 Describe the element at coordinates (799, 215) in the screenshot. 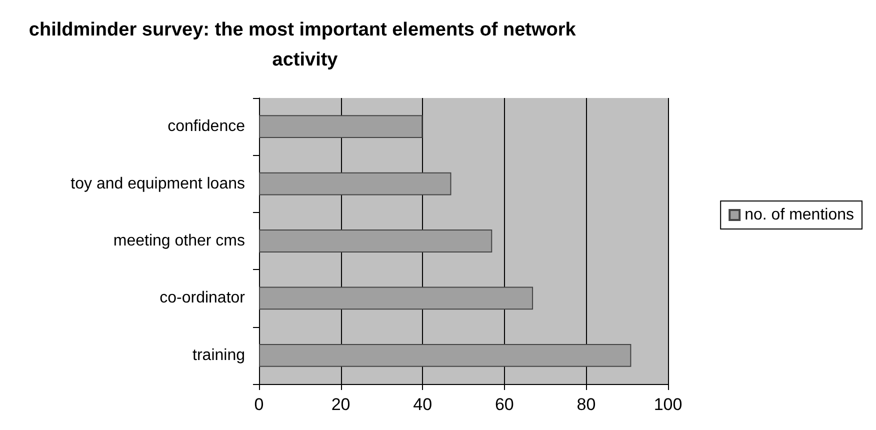

I see `legend-label: no. of mentions` at that location.